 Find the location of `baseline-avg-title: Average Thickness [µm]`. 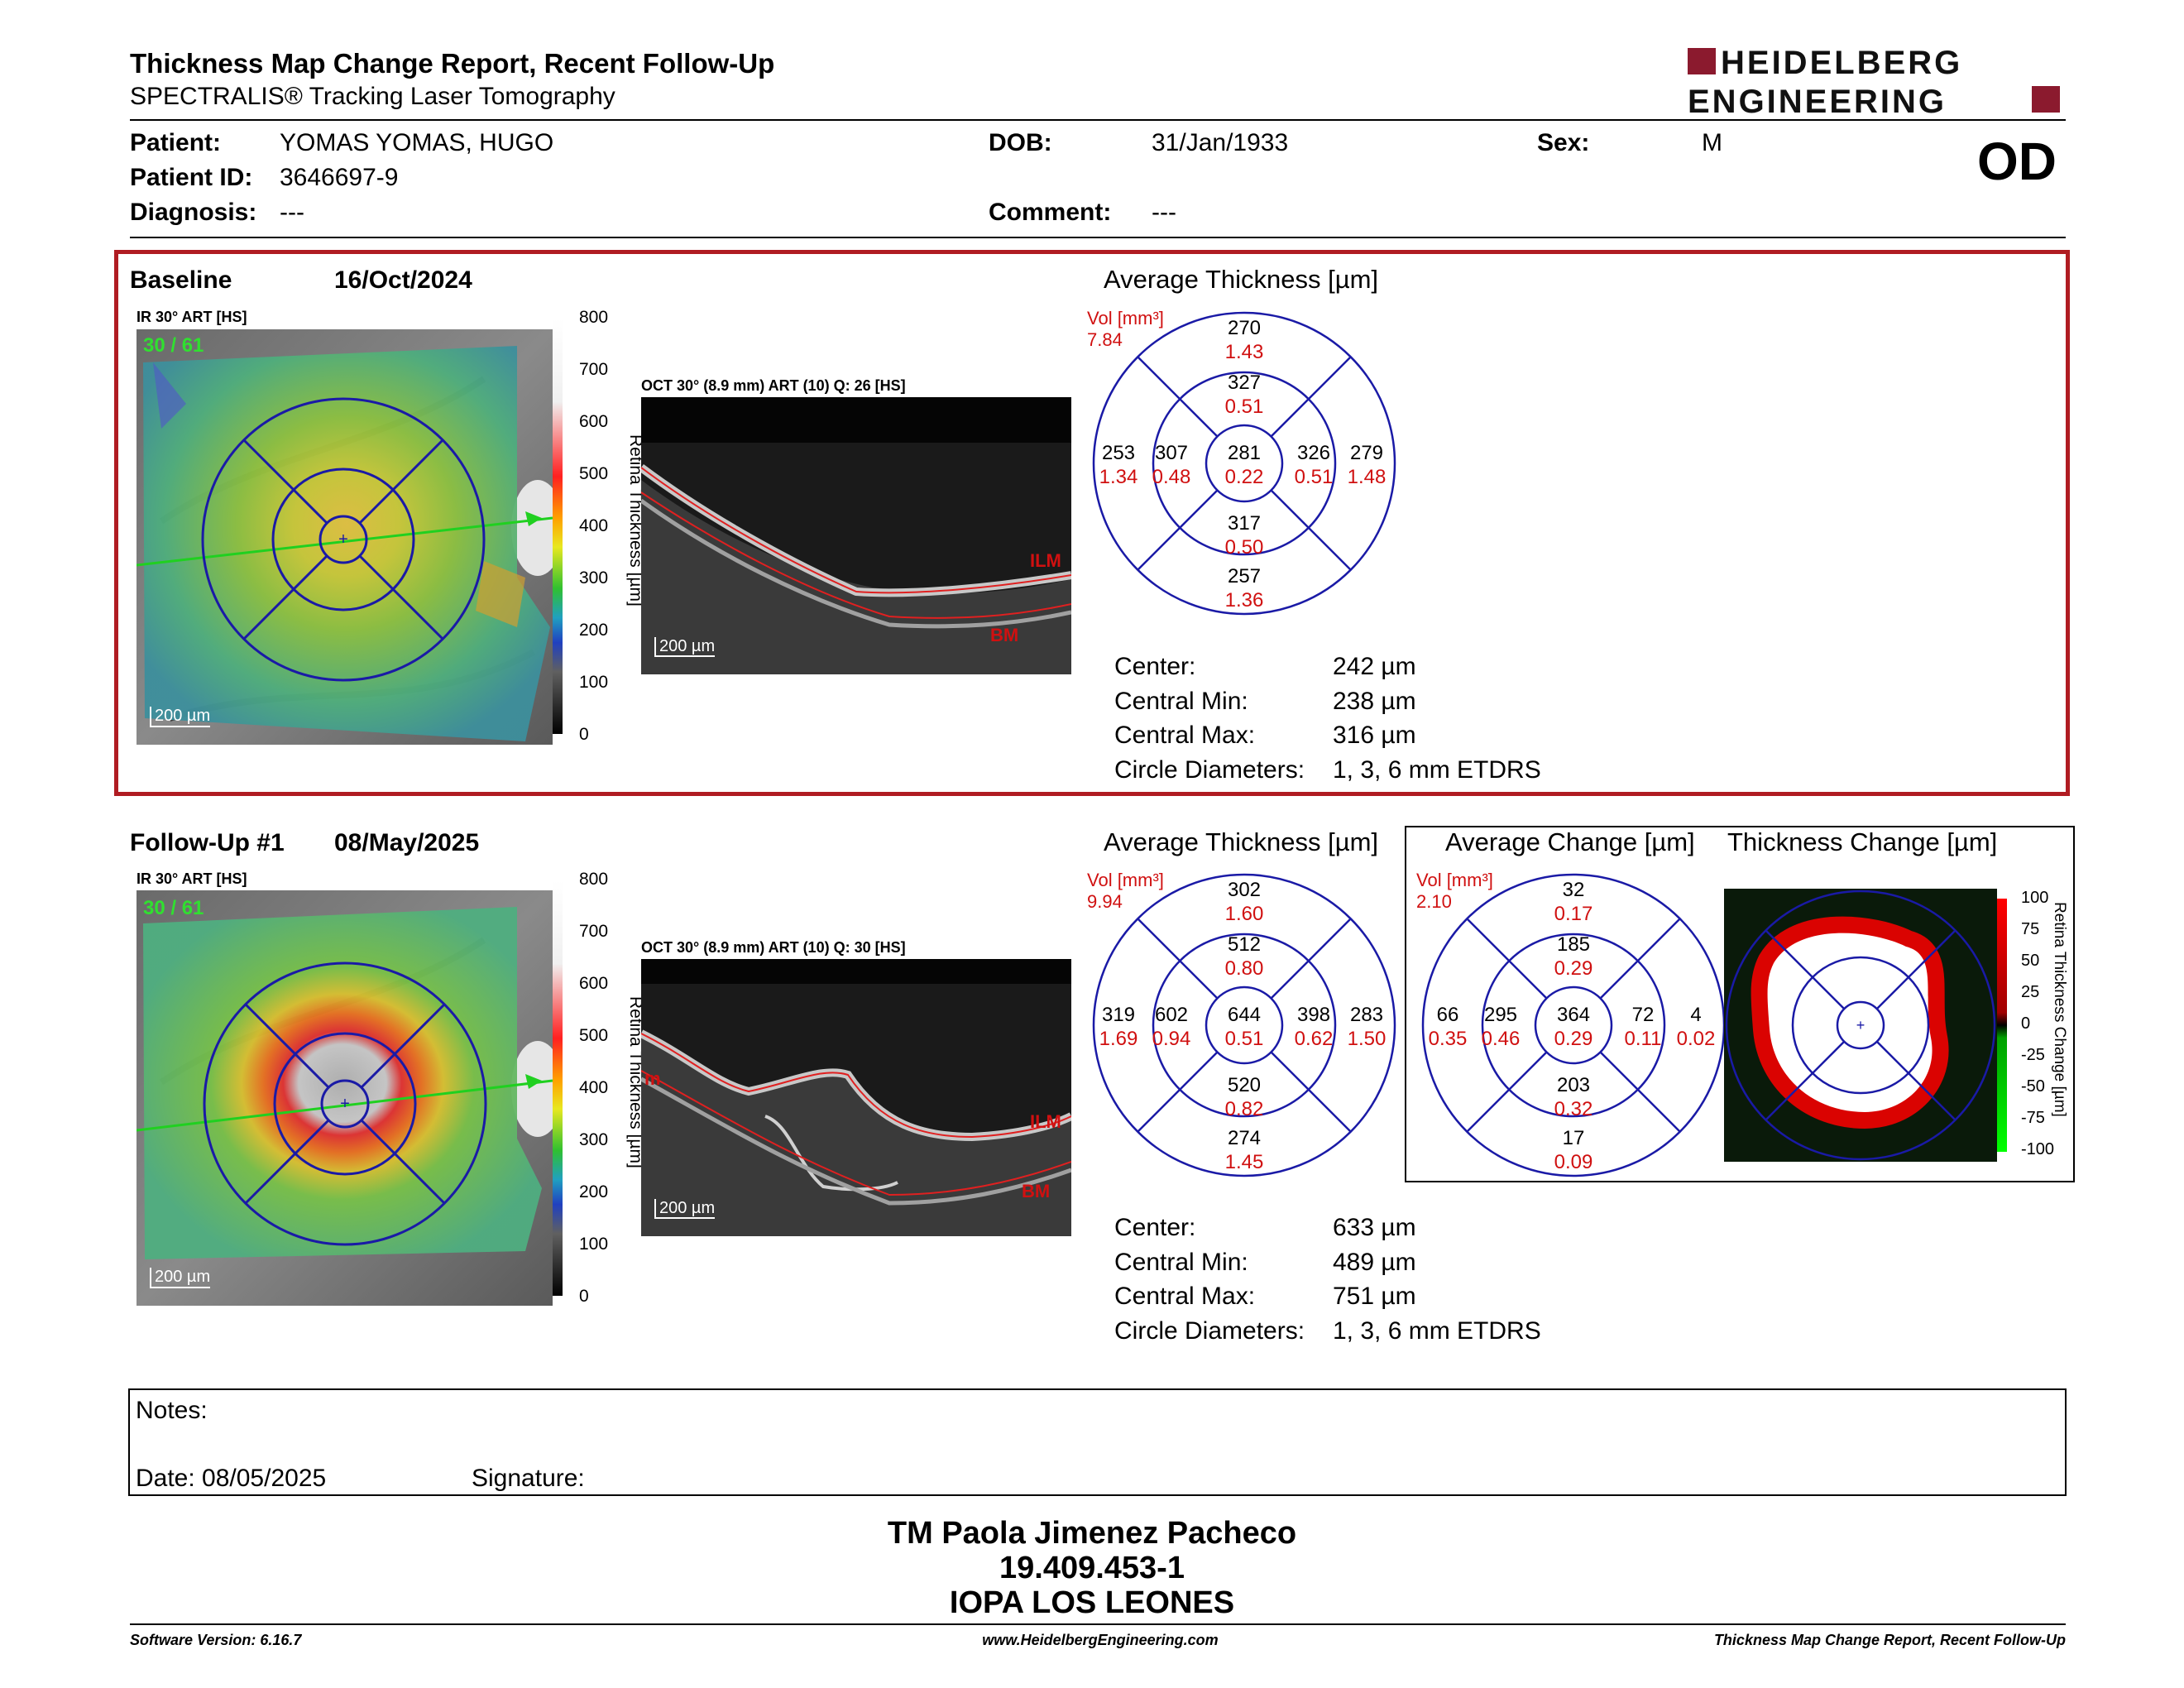

baseline-avg-title: Average Thickness [µm] is located at coordinates (1241, 279).